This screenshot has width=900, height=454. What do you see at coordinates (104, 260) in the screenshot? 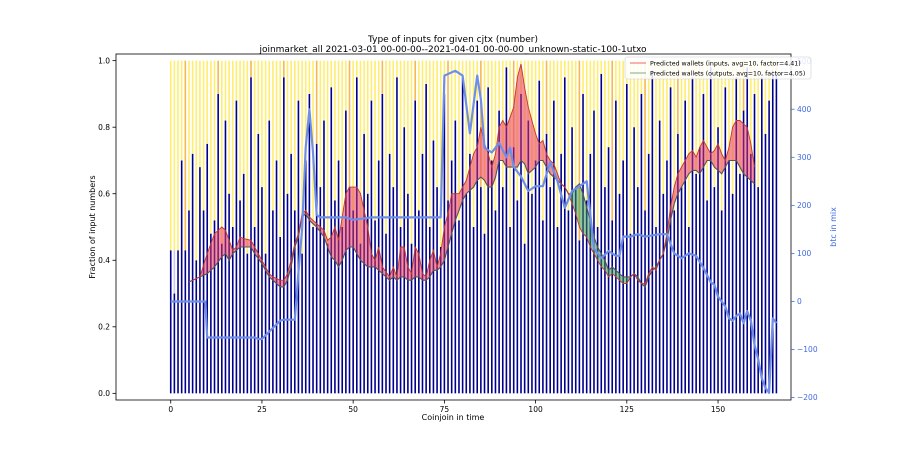
I see `y-tick-label: 0.4` at bounding box center [104, 260].